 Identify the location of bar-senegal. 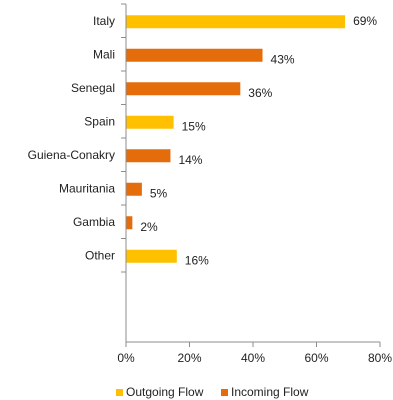
(183, 89).